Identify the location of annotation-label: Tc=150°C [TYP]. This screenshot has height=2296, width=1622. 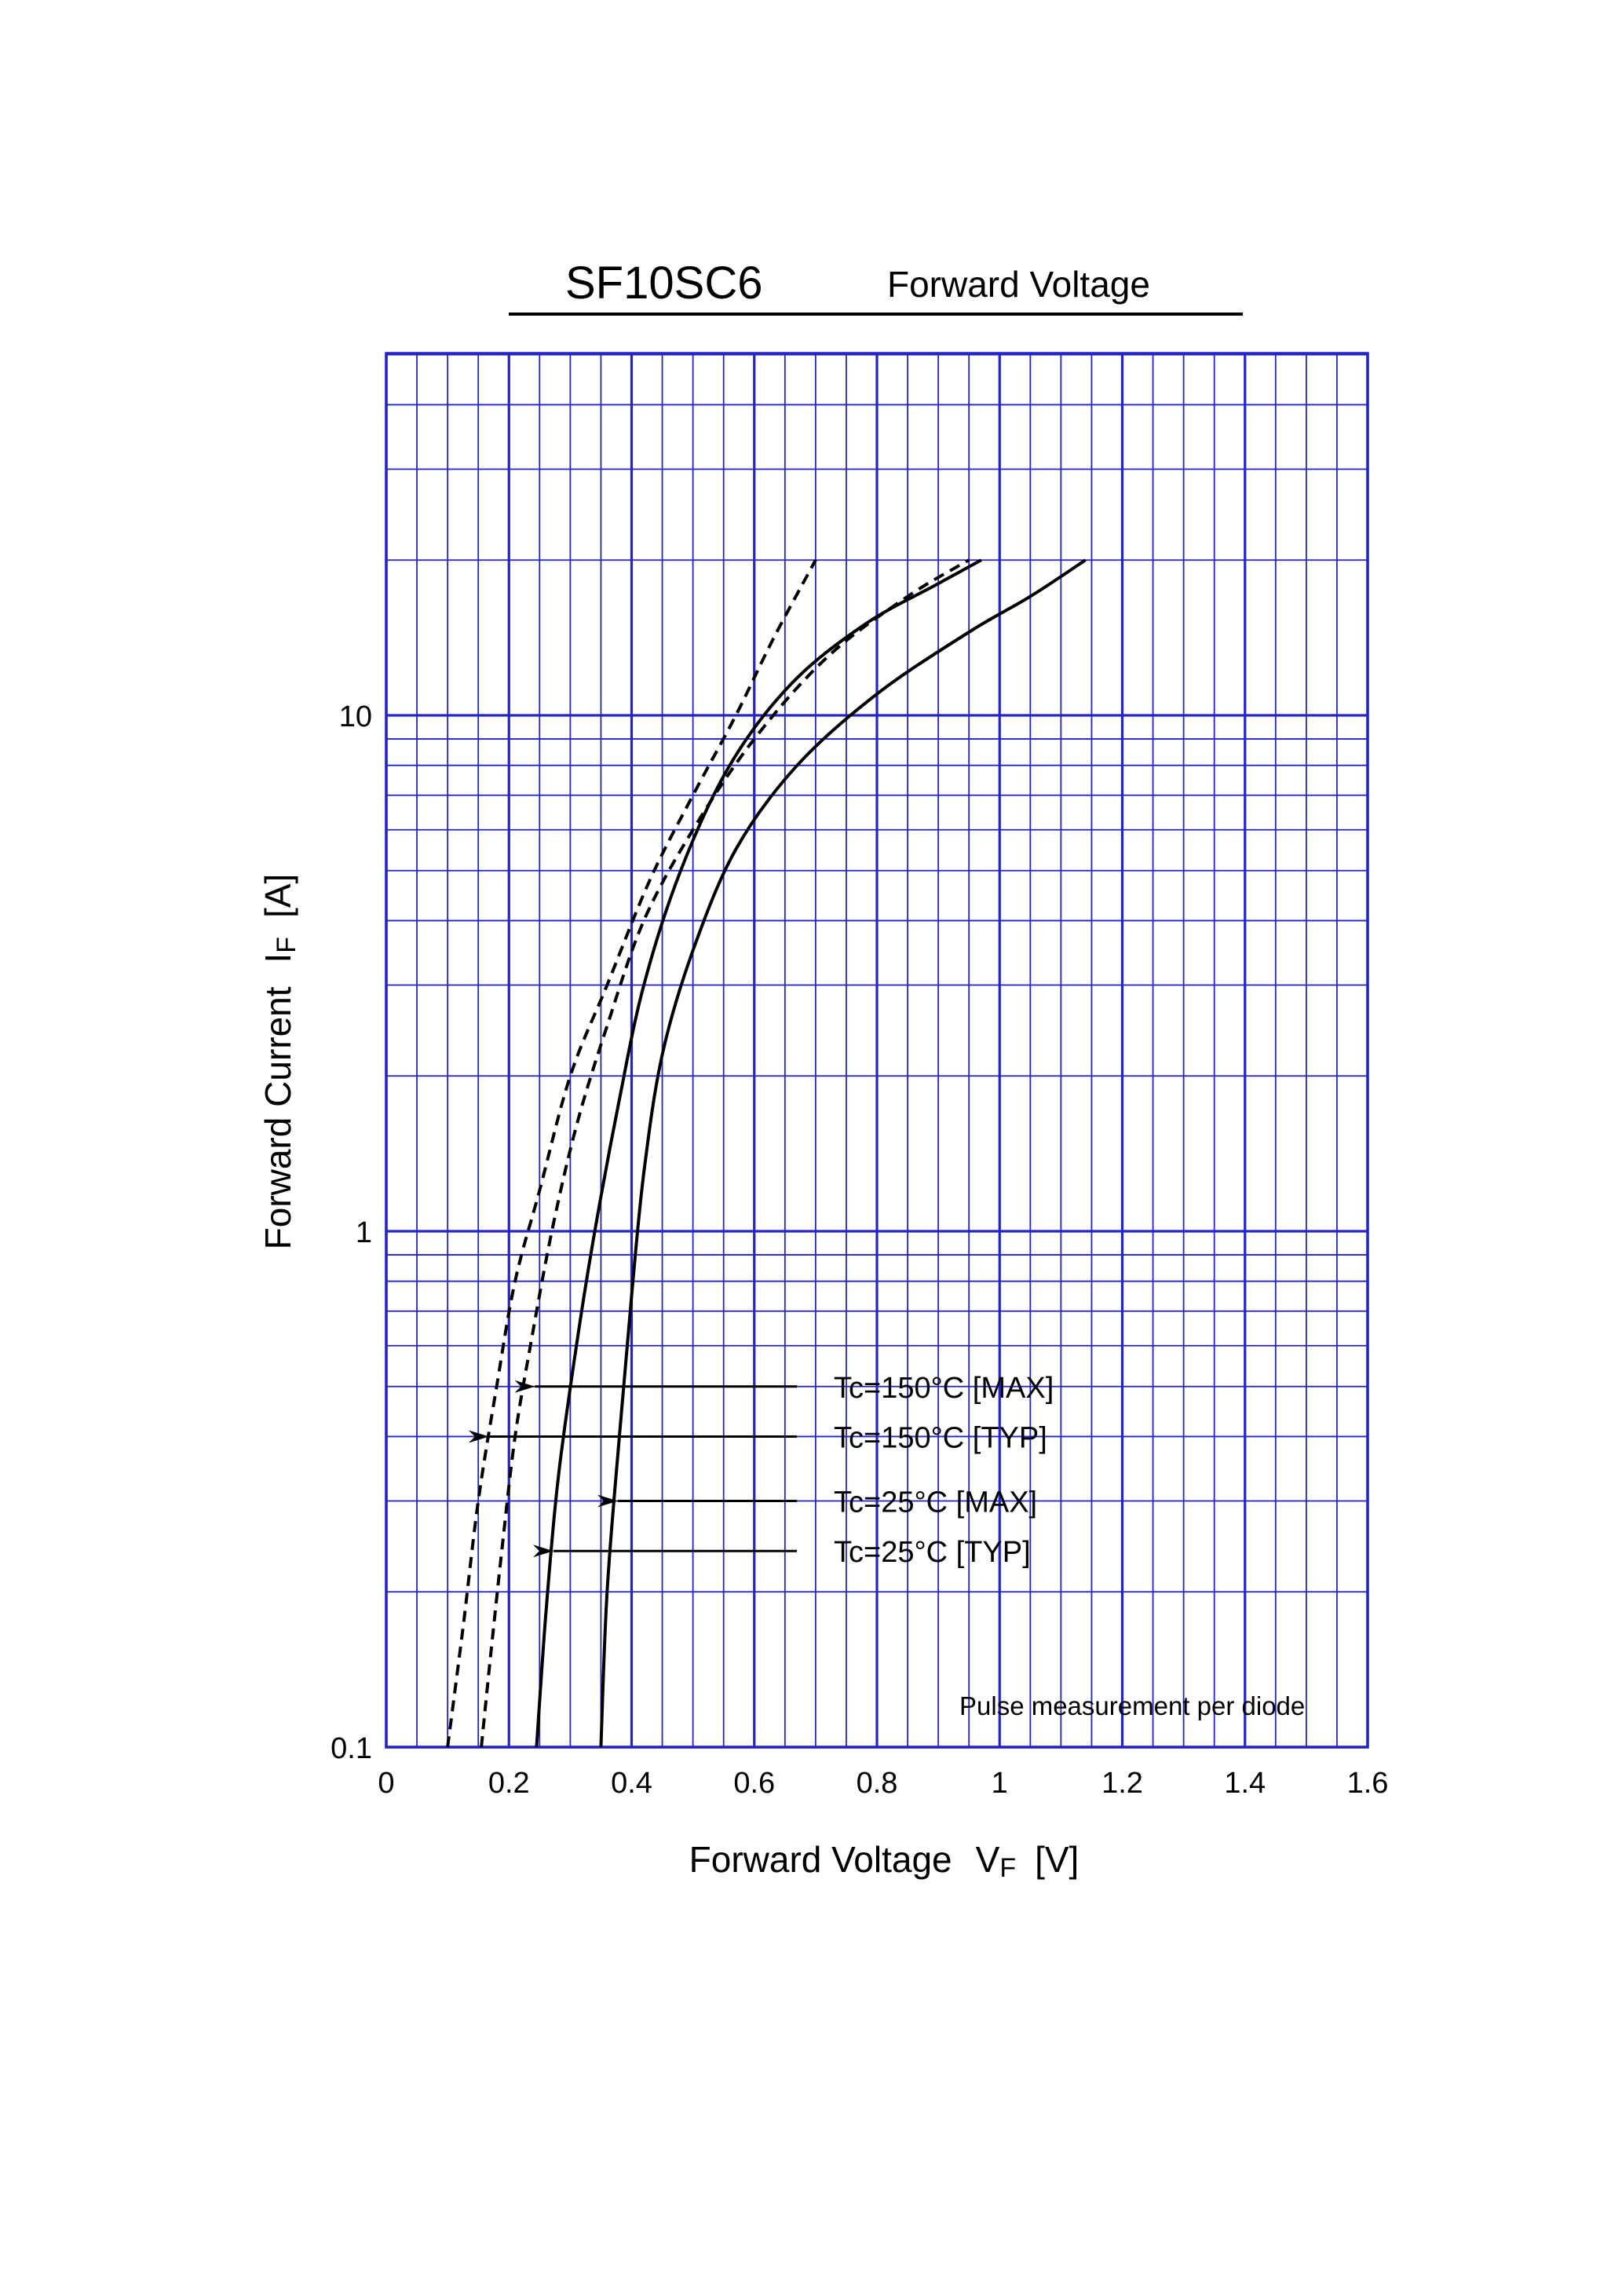
(940, 1437).